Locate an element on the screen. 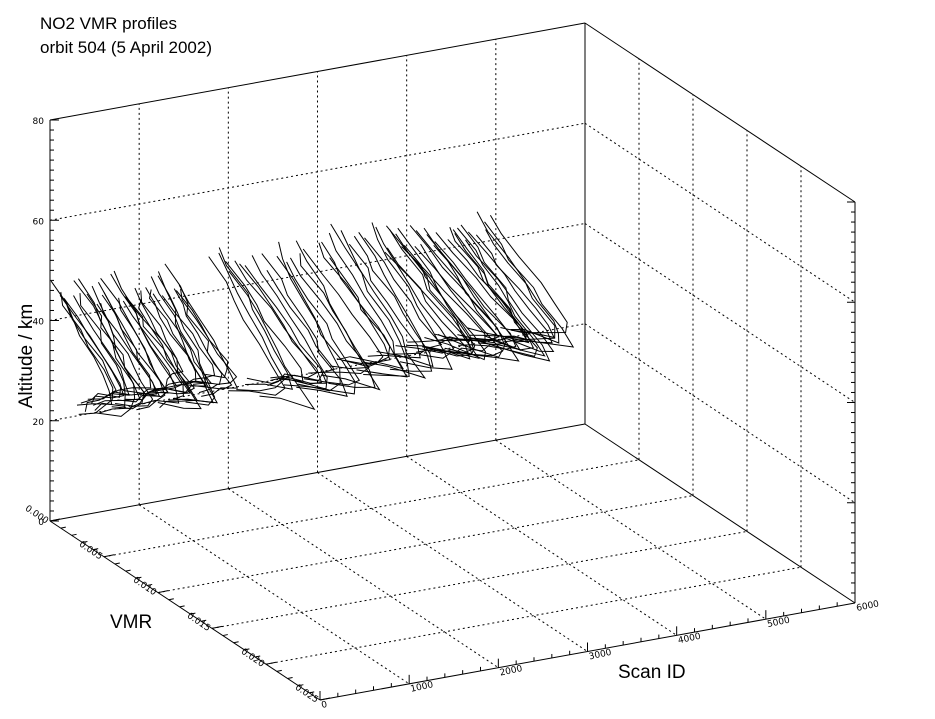 Image resolution: width=935 pixels, height=719 pixels. y-tick-label: 0.025 is located at coordinates (306, 694).